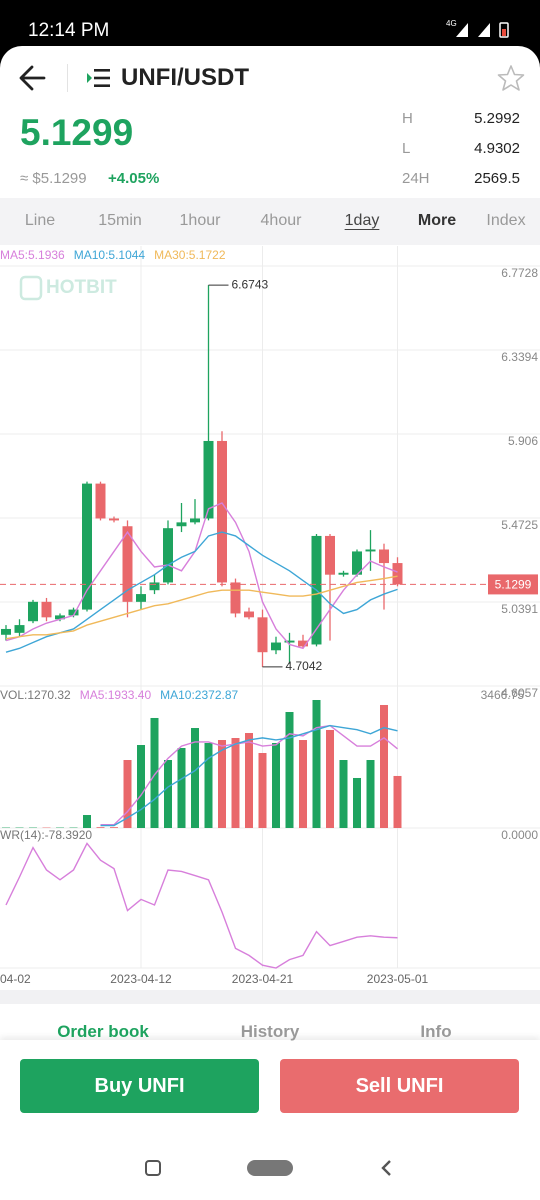  Describe the element at coordinates (519, 693) in the screenshot. I see `y-tick-label: 4.6057` at that location.